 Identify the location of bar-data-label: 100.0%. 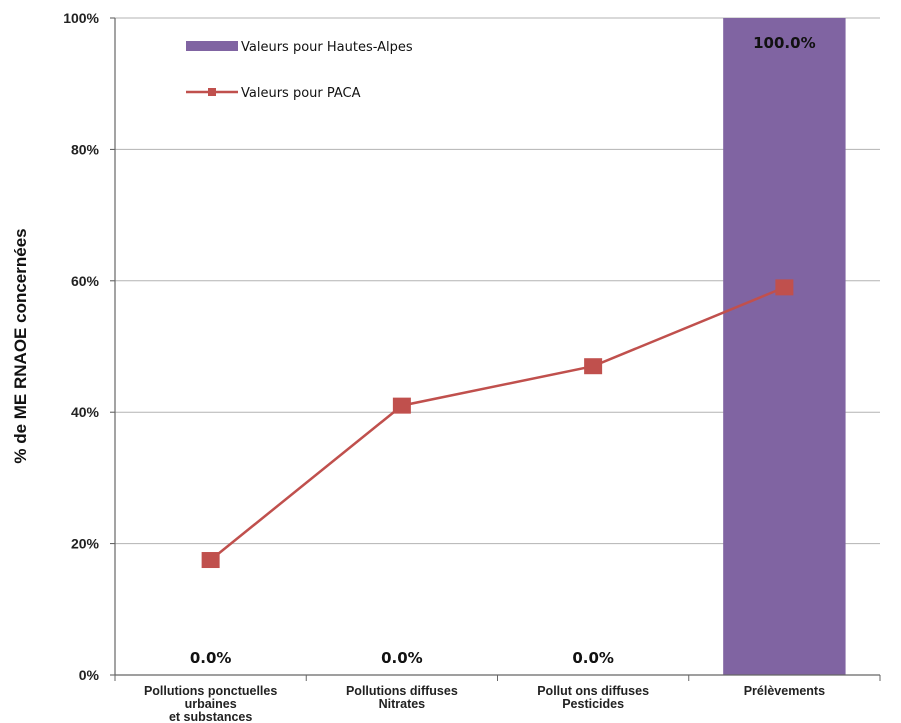
(784, 43).